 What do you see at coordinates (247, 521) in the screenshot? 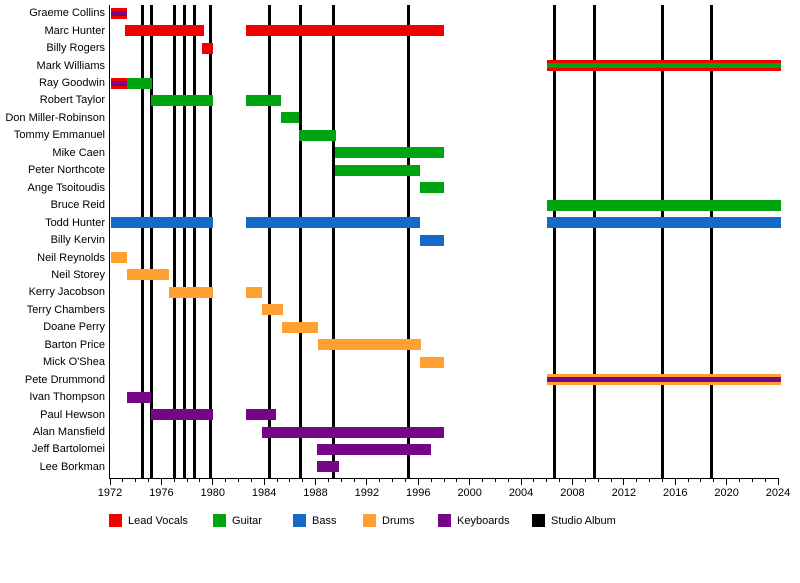
I see `legend-label-guitar: Guitar` at bounding box center [247, 521].